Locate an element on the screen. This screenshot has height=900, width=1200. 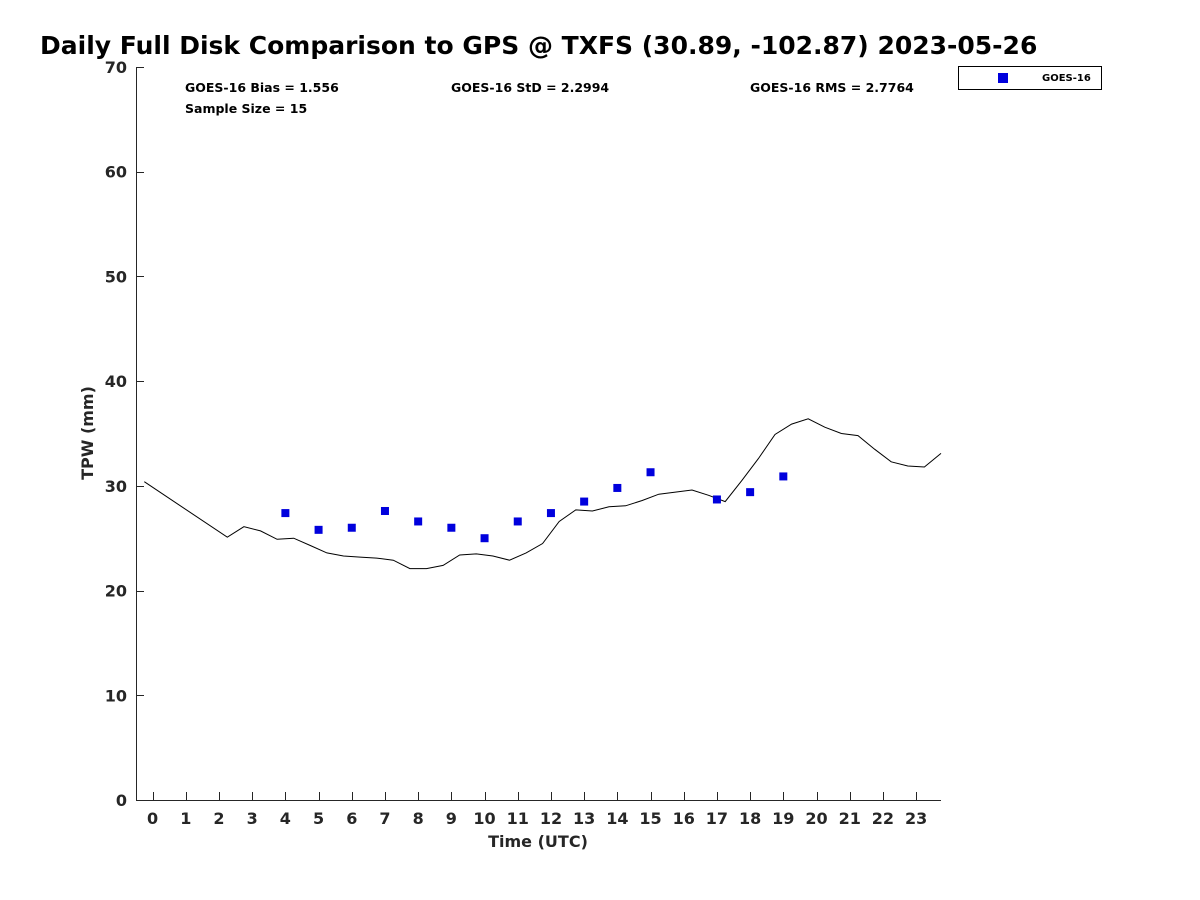
x-tick-label: 11 is located at coordinates (518, 818).